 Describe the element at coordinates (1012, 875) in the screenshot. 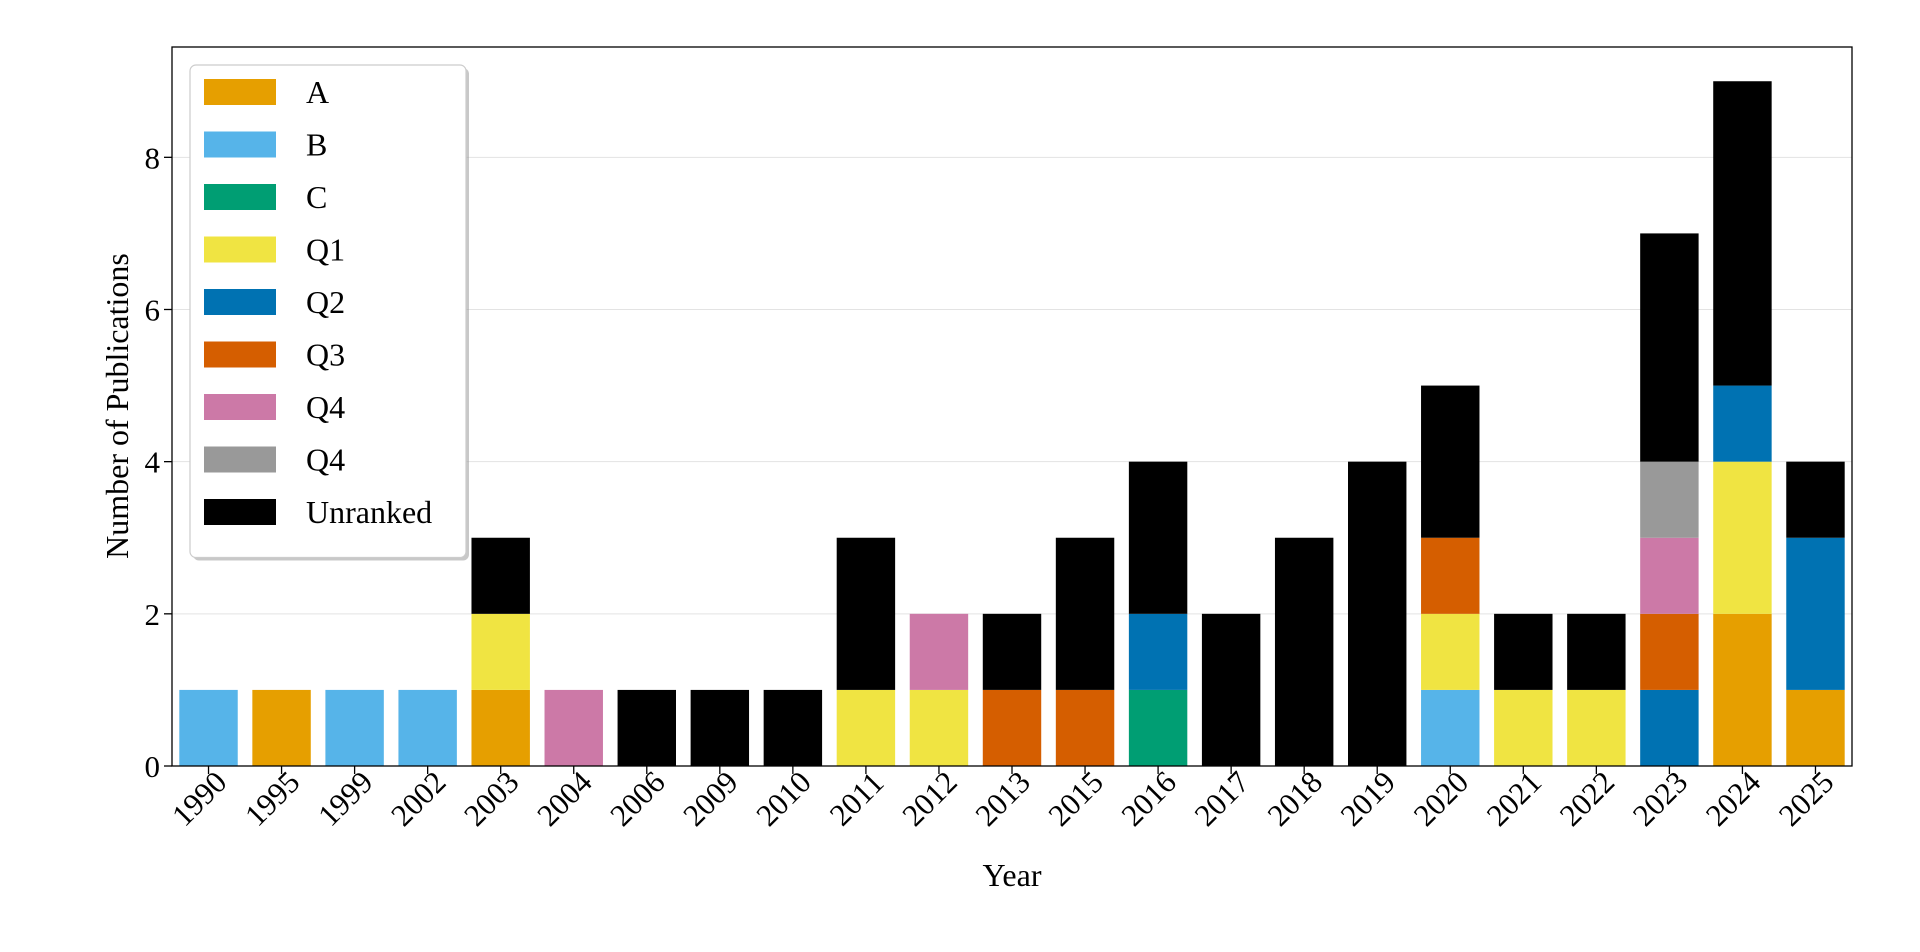

I see `x-axis-label: Year` at that location.